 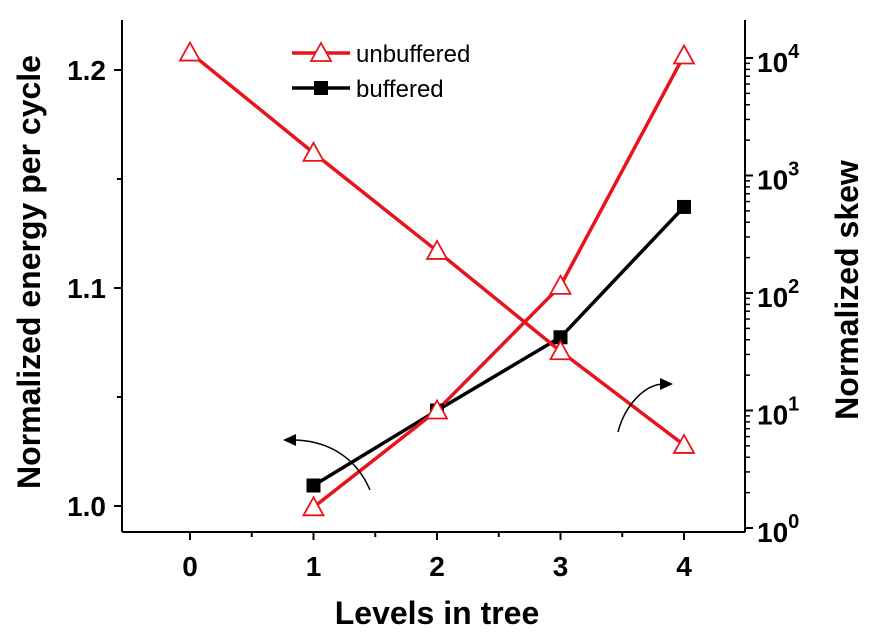 I want to click on arrow-left-axis-head, so click(x=289, y=440).